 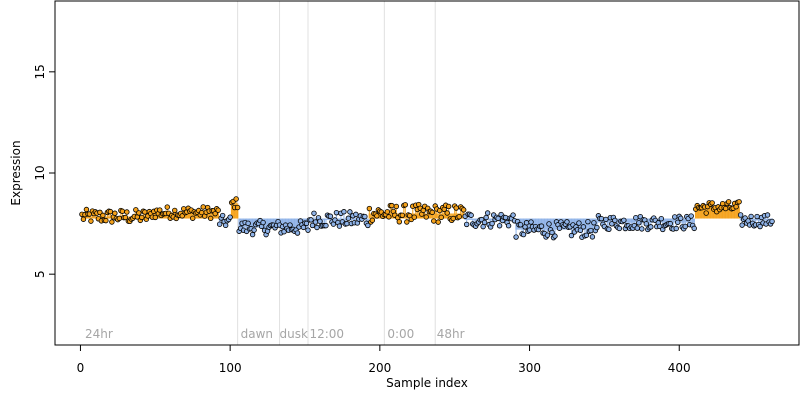 I want to click on y-tick-label: 10, so click(x=40, y=172).